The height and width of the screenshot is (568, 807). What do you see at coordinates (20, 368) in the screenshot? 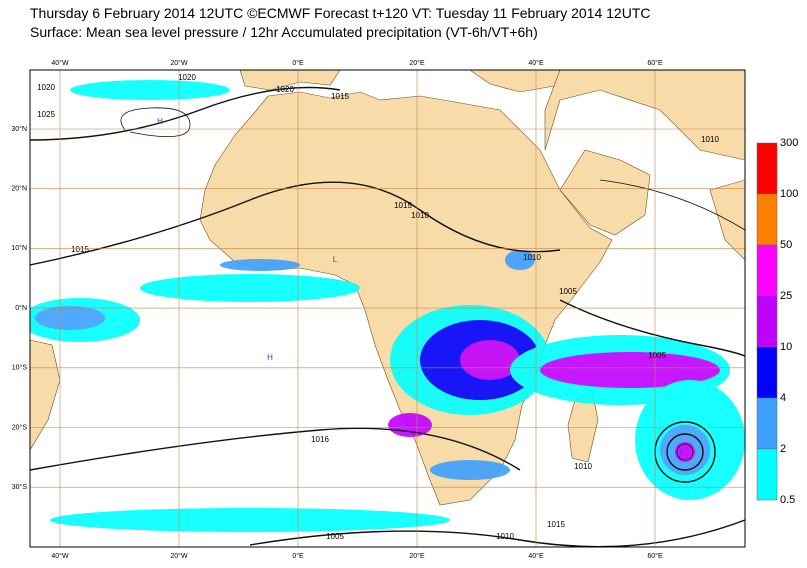
I see `latitude-label: 10°S` at bounding box center [20, 368].